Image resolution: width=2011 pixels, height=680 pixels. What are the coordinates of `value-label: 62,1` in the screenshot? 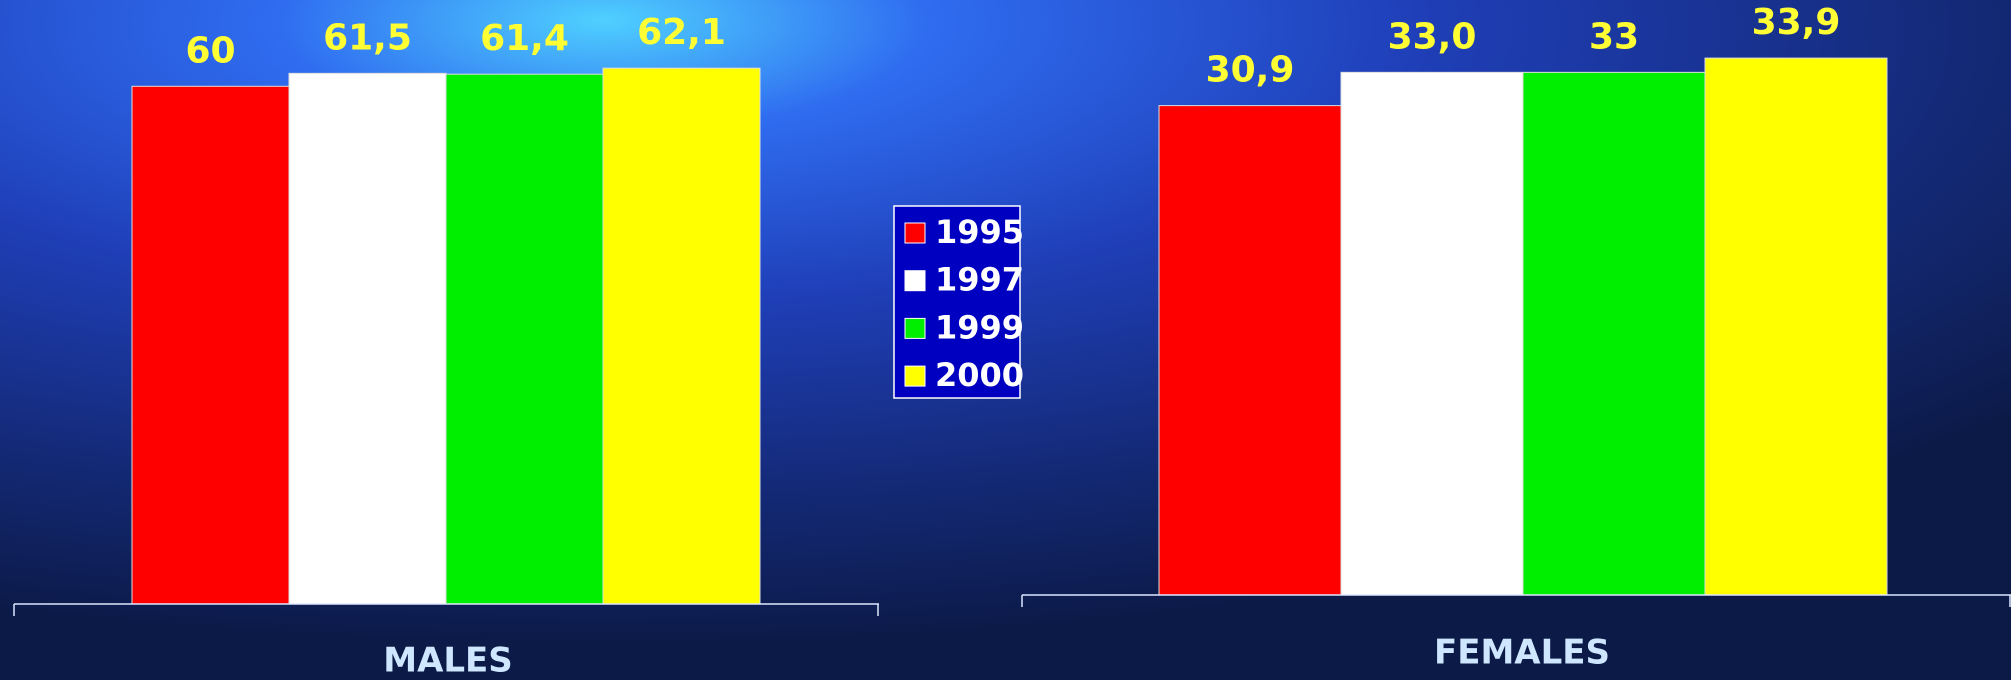 It's located at (681, 32).